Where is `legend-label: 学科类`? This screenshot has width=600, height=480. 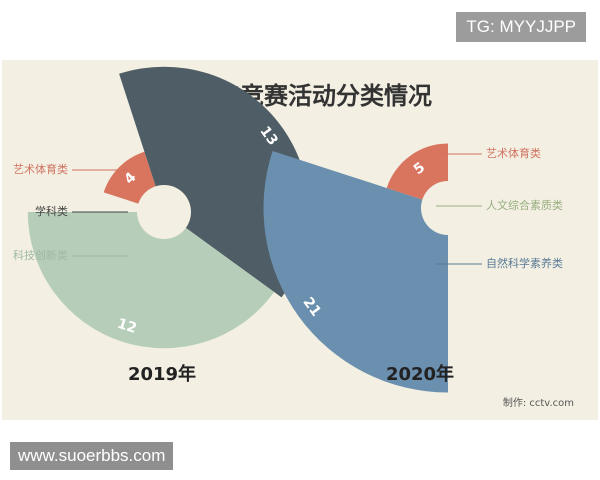 legend-label: 学科类 is located at coordinates (51, 211).